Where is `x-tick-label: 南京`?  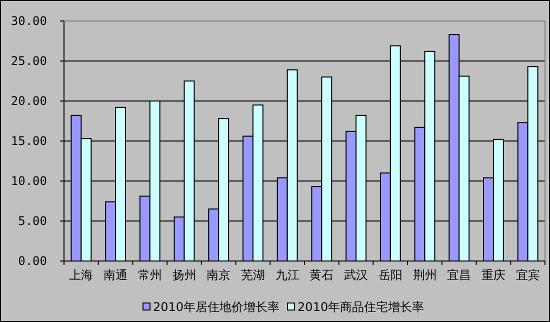
x-tick-label: 南京 is located at coordinates (218, 275).